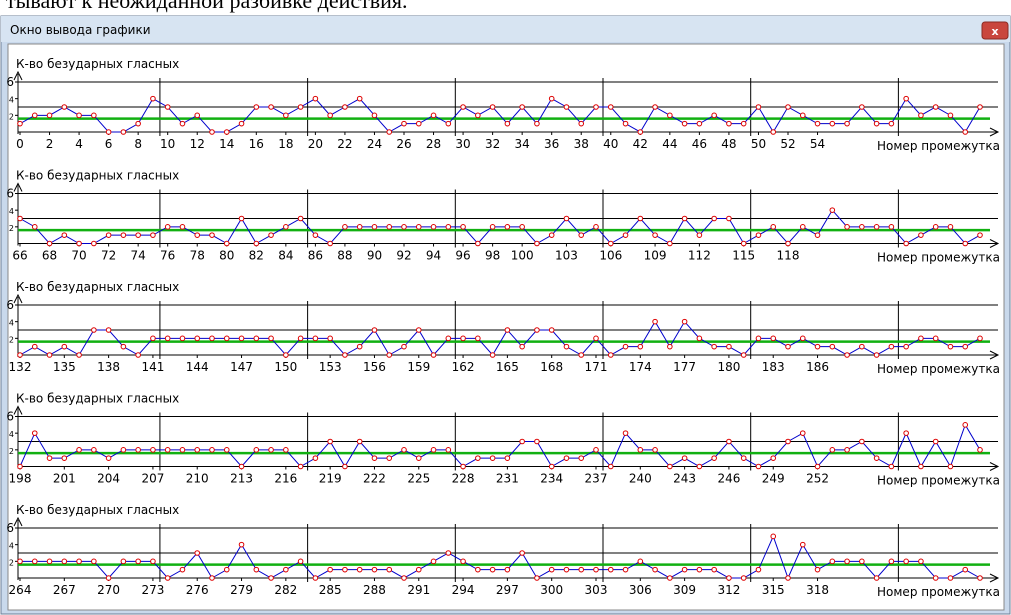  I want to click on x-axis-arrow, so click(994, 355).